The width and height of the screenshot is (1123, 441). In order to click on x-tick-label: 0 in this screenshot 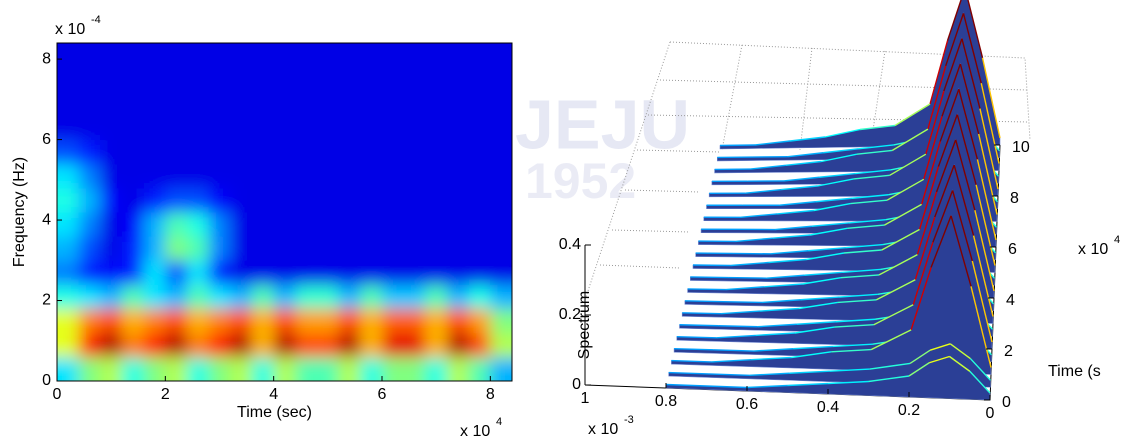, I will do `click(990, 413)`.